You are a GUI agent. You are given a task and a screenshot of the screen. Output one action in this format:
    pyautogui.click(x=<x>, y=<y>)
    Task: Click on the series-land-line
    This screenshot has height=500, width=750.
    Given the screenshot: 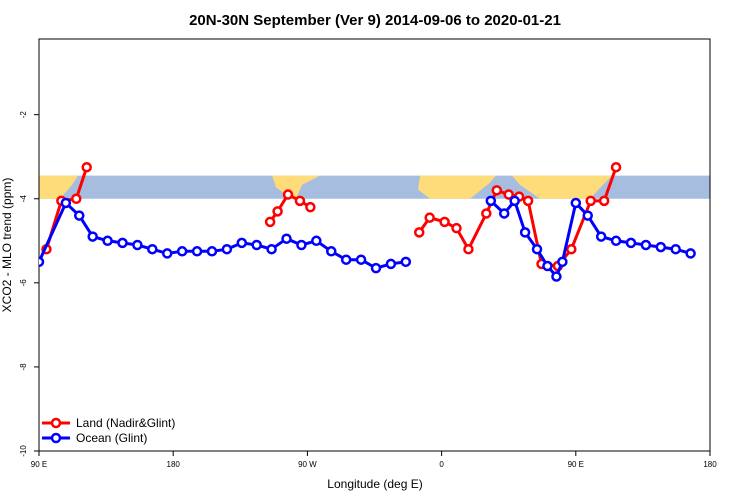 What is the action you would take?
    pyautogui.click(x=518, y=217)
    